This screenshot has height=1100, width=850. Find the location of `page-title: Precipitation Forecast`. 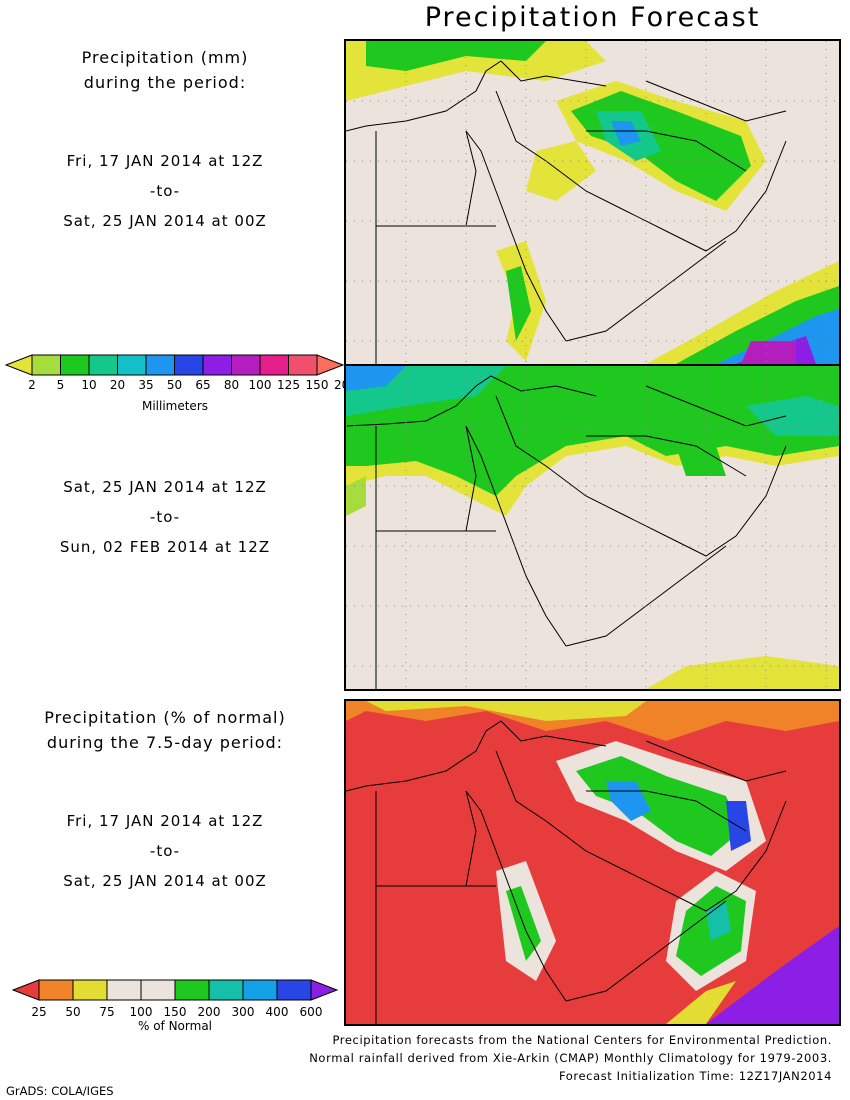

page-title: Precipitation Forecast is located at coordinates (592, 17).